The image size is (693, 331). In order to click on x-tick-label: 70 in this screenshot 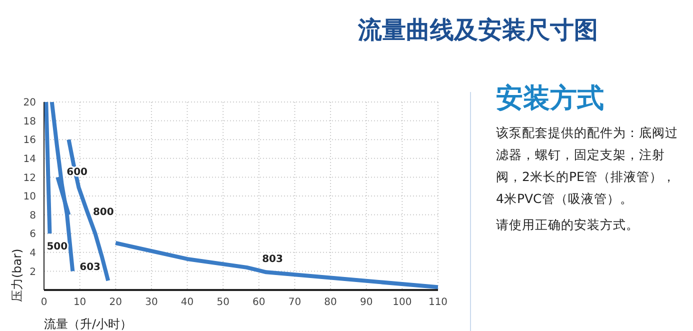, I will do `click(295, 302)`.